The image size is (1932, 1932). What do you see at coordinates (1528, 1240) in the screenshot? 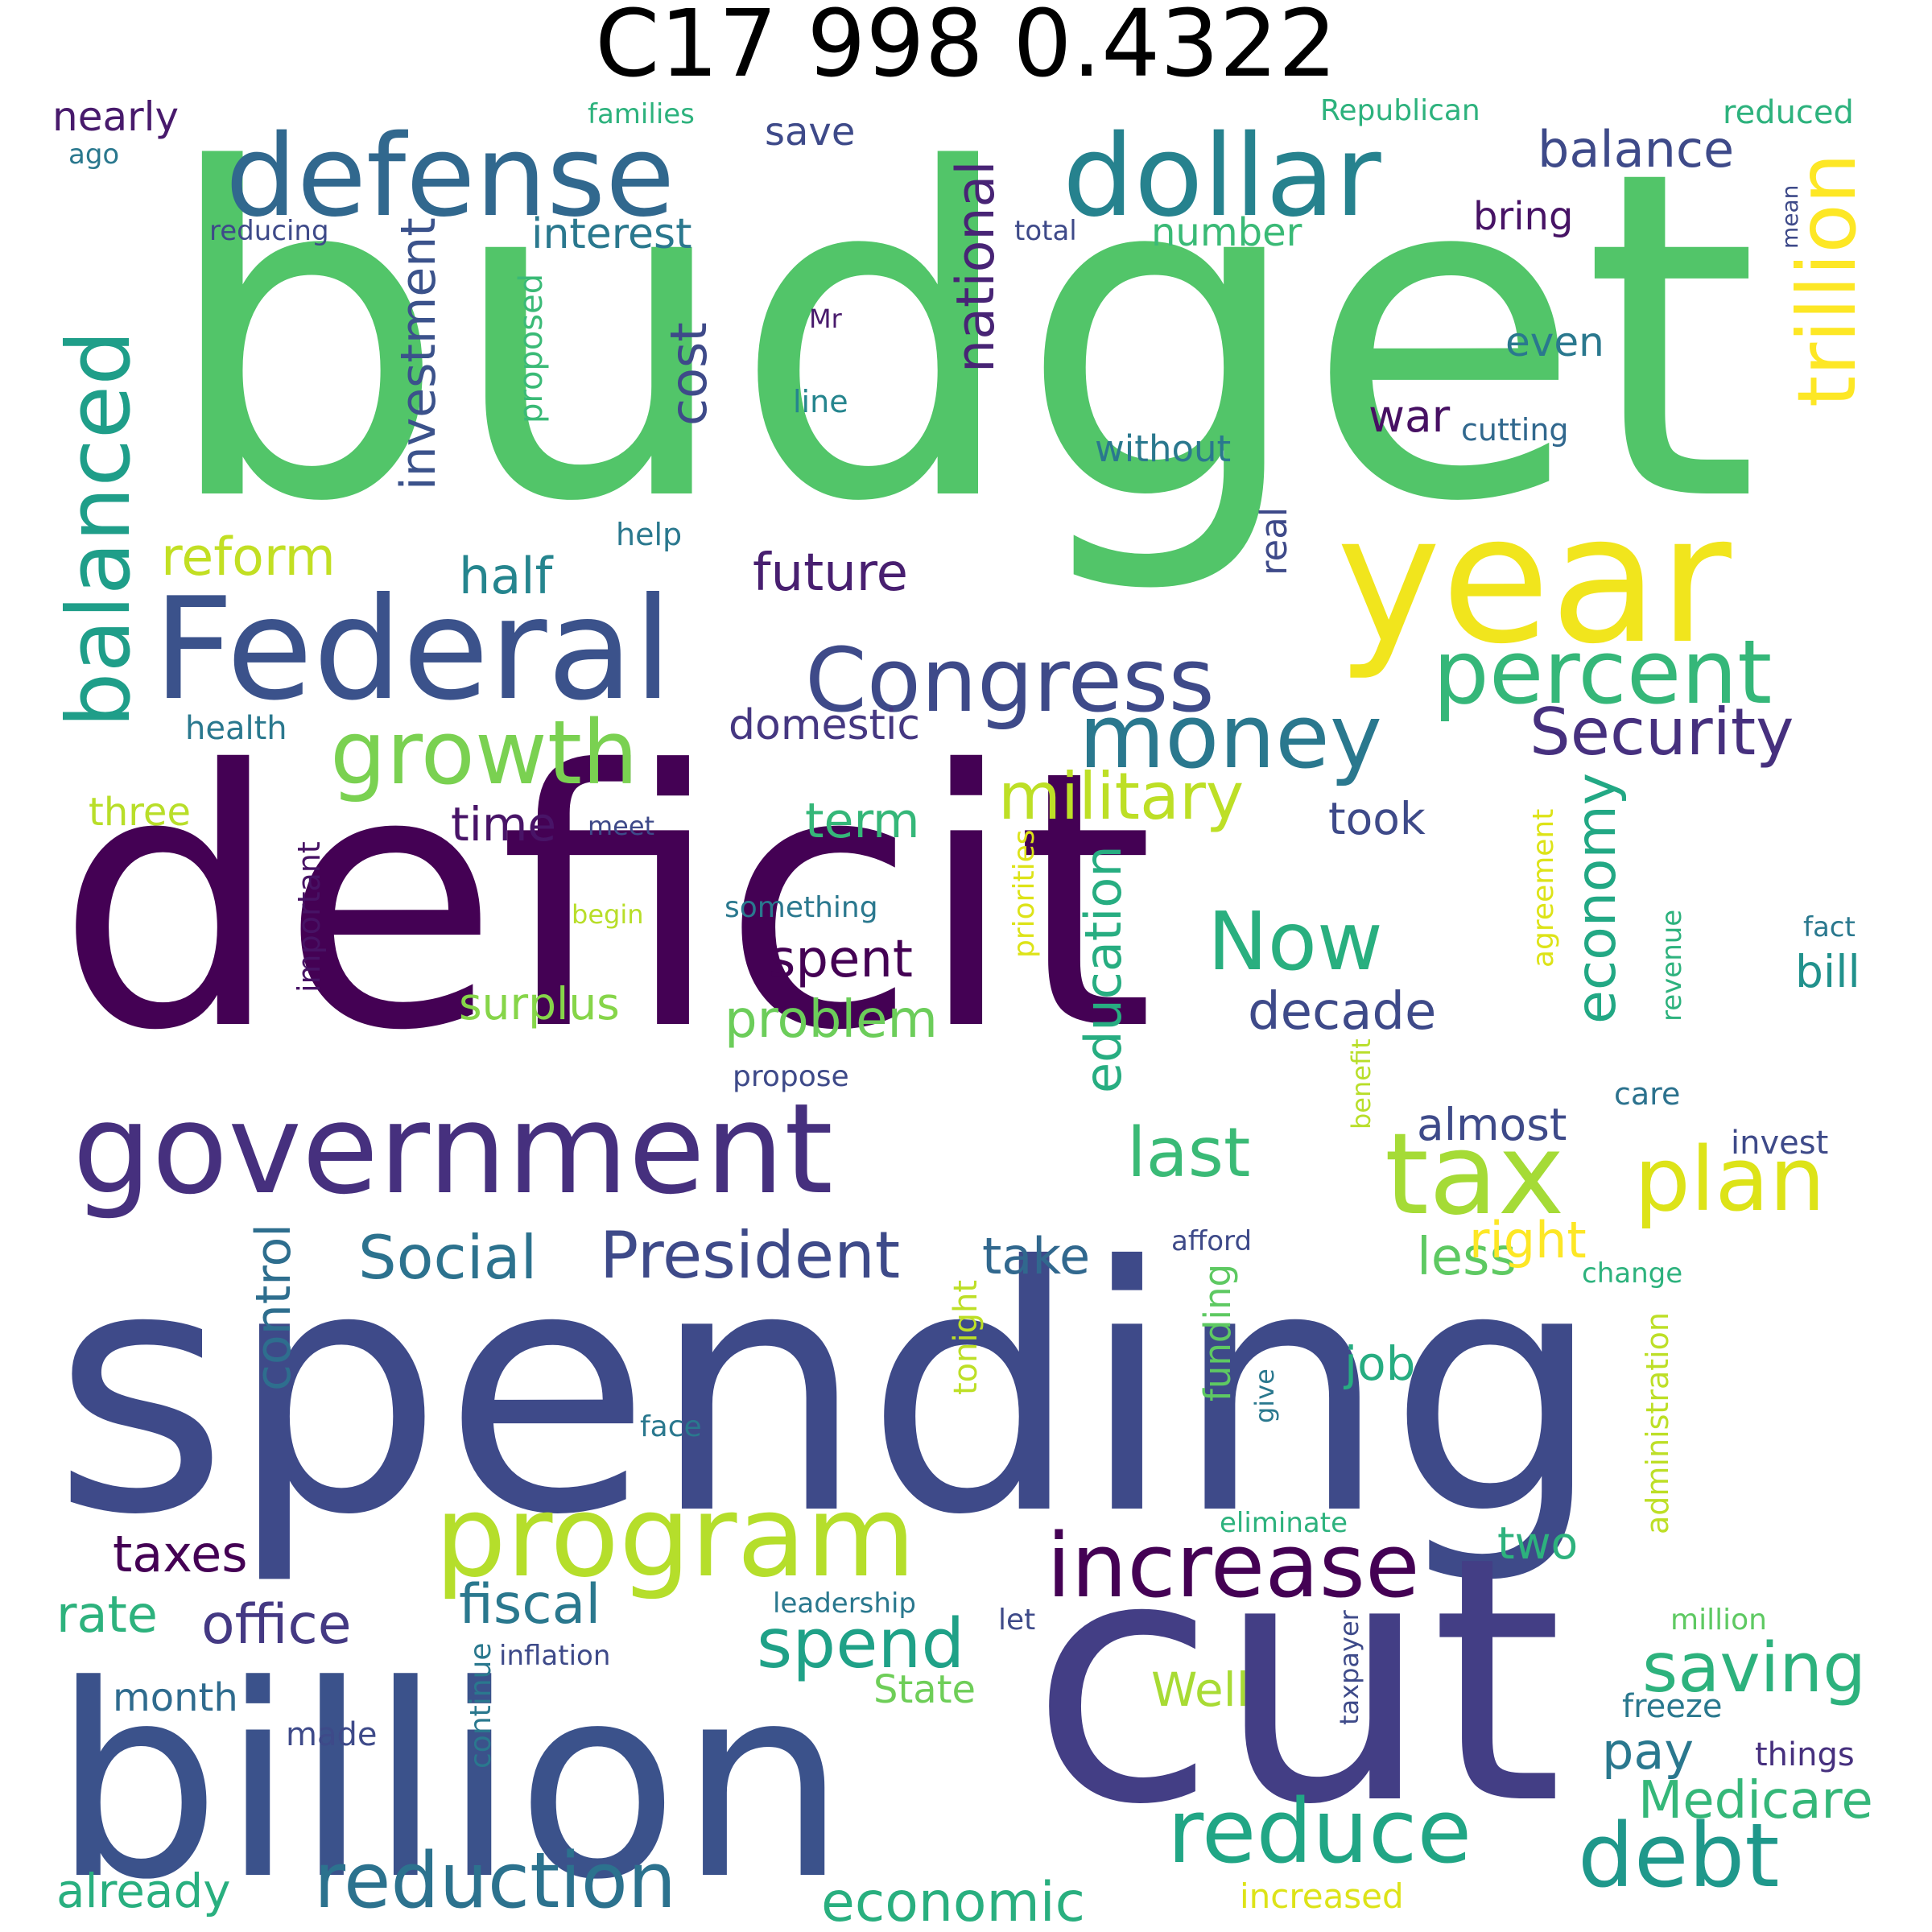
I see `word-right: right` at bounding box center [1528, 1240].